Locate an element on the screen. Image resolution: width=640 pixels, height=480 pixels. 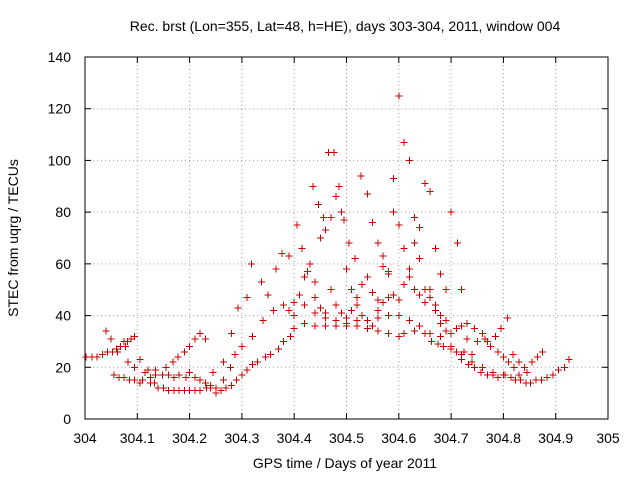
y-axis-label: STEC from uqrg / TECUs is located at coordinates (13, 238).